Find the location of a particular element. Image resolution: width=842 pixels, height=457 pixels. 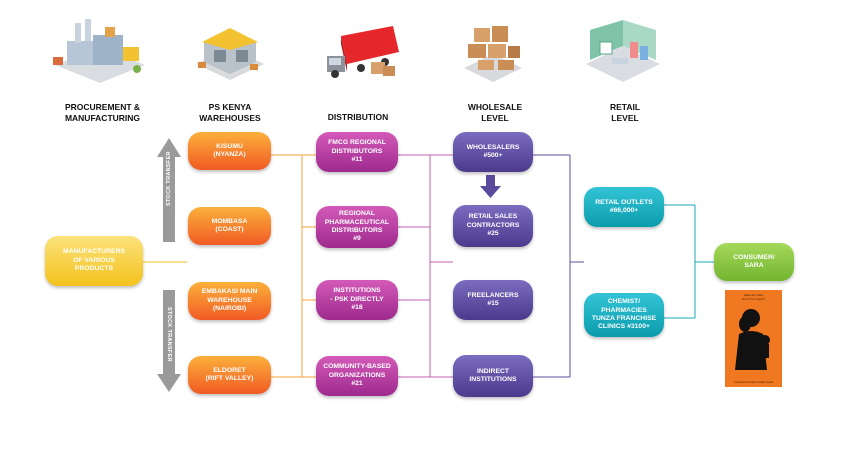

truck-icon is located at coordinates (363, 52).